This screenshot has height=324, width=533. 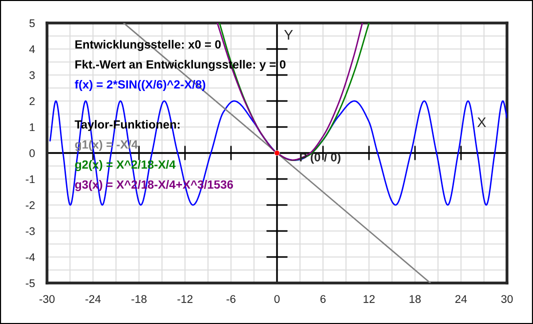 I want to click on x-axis-title: X, so click(x=481, y=122).